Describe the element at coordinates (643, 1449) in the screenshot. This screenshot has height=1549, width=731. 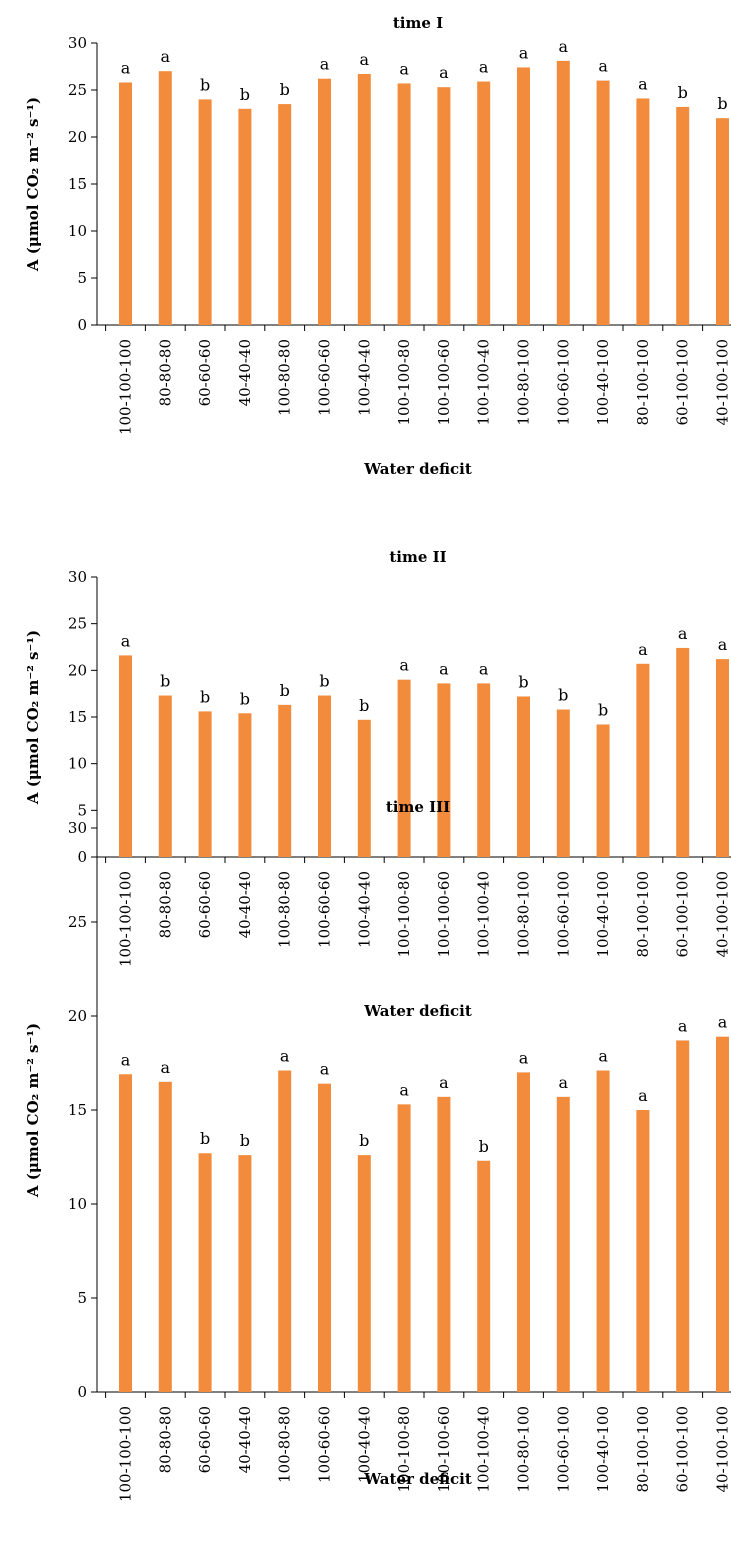
I see `x-tick-label: 80-100-100` at that location.